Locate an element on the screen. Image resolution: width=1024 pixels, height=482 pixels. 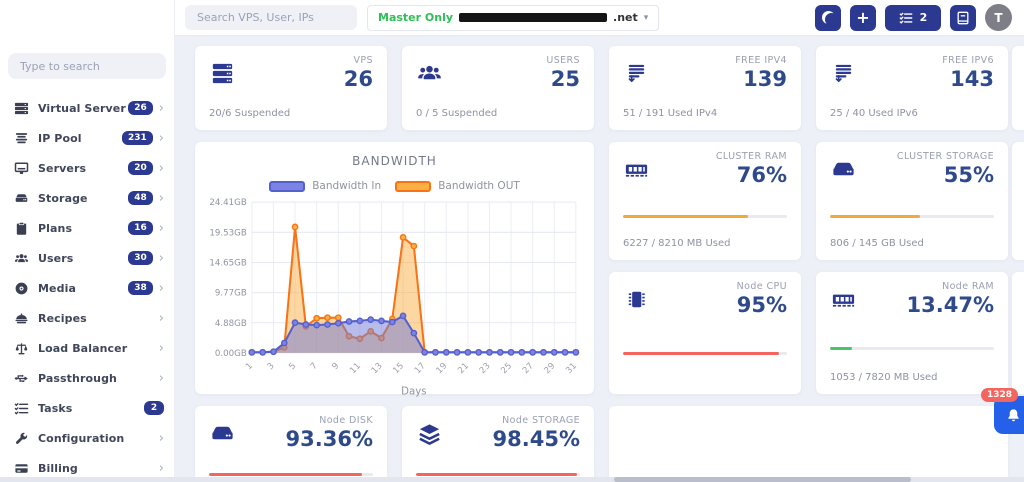
global-search is located at coordinates (271, 17).